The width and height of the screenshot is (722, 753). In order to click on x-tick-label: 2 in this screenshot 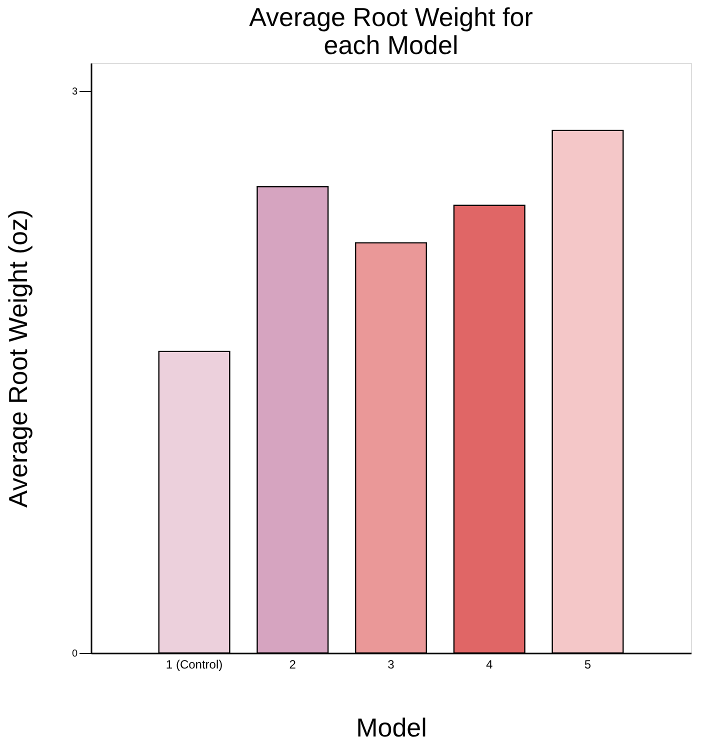, I will do `click(292, 665)`.